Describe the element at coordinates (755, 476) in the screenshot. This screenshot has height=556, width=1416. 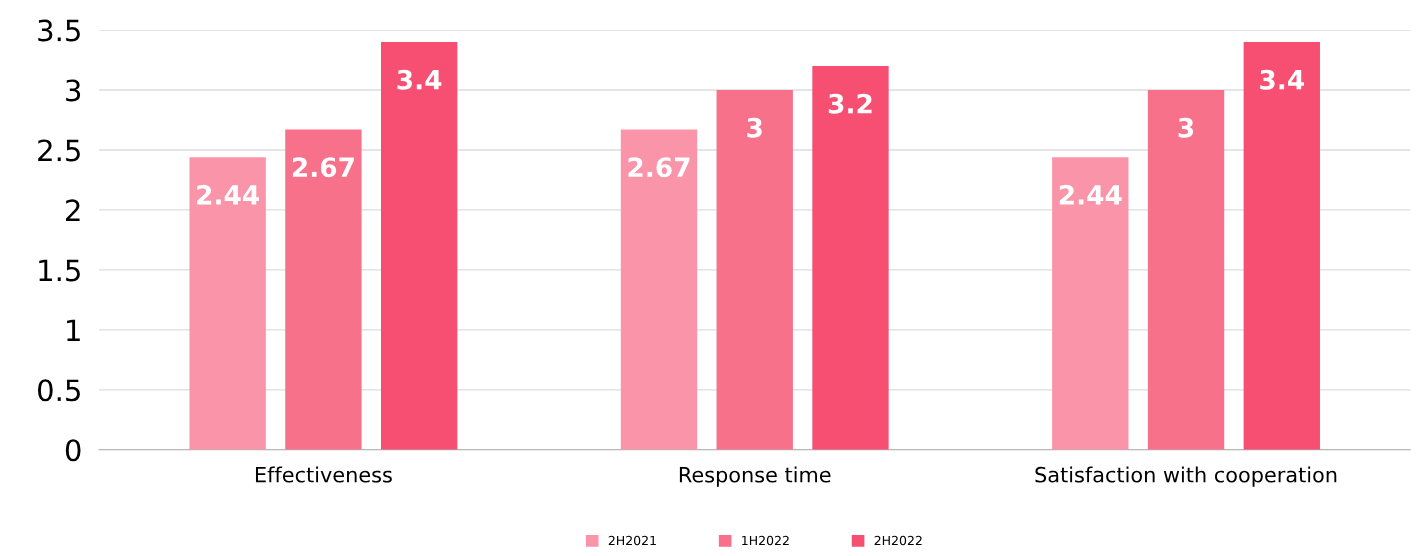
I see `x-tick-label: Response time` at that location.